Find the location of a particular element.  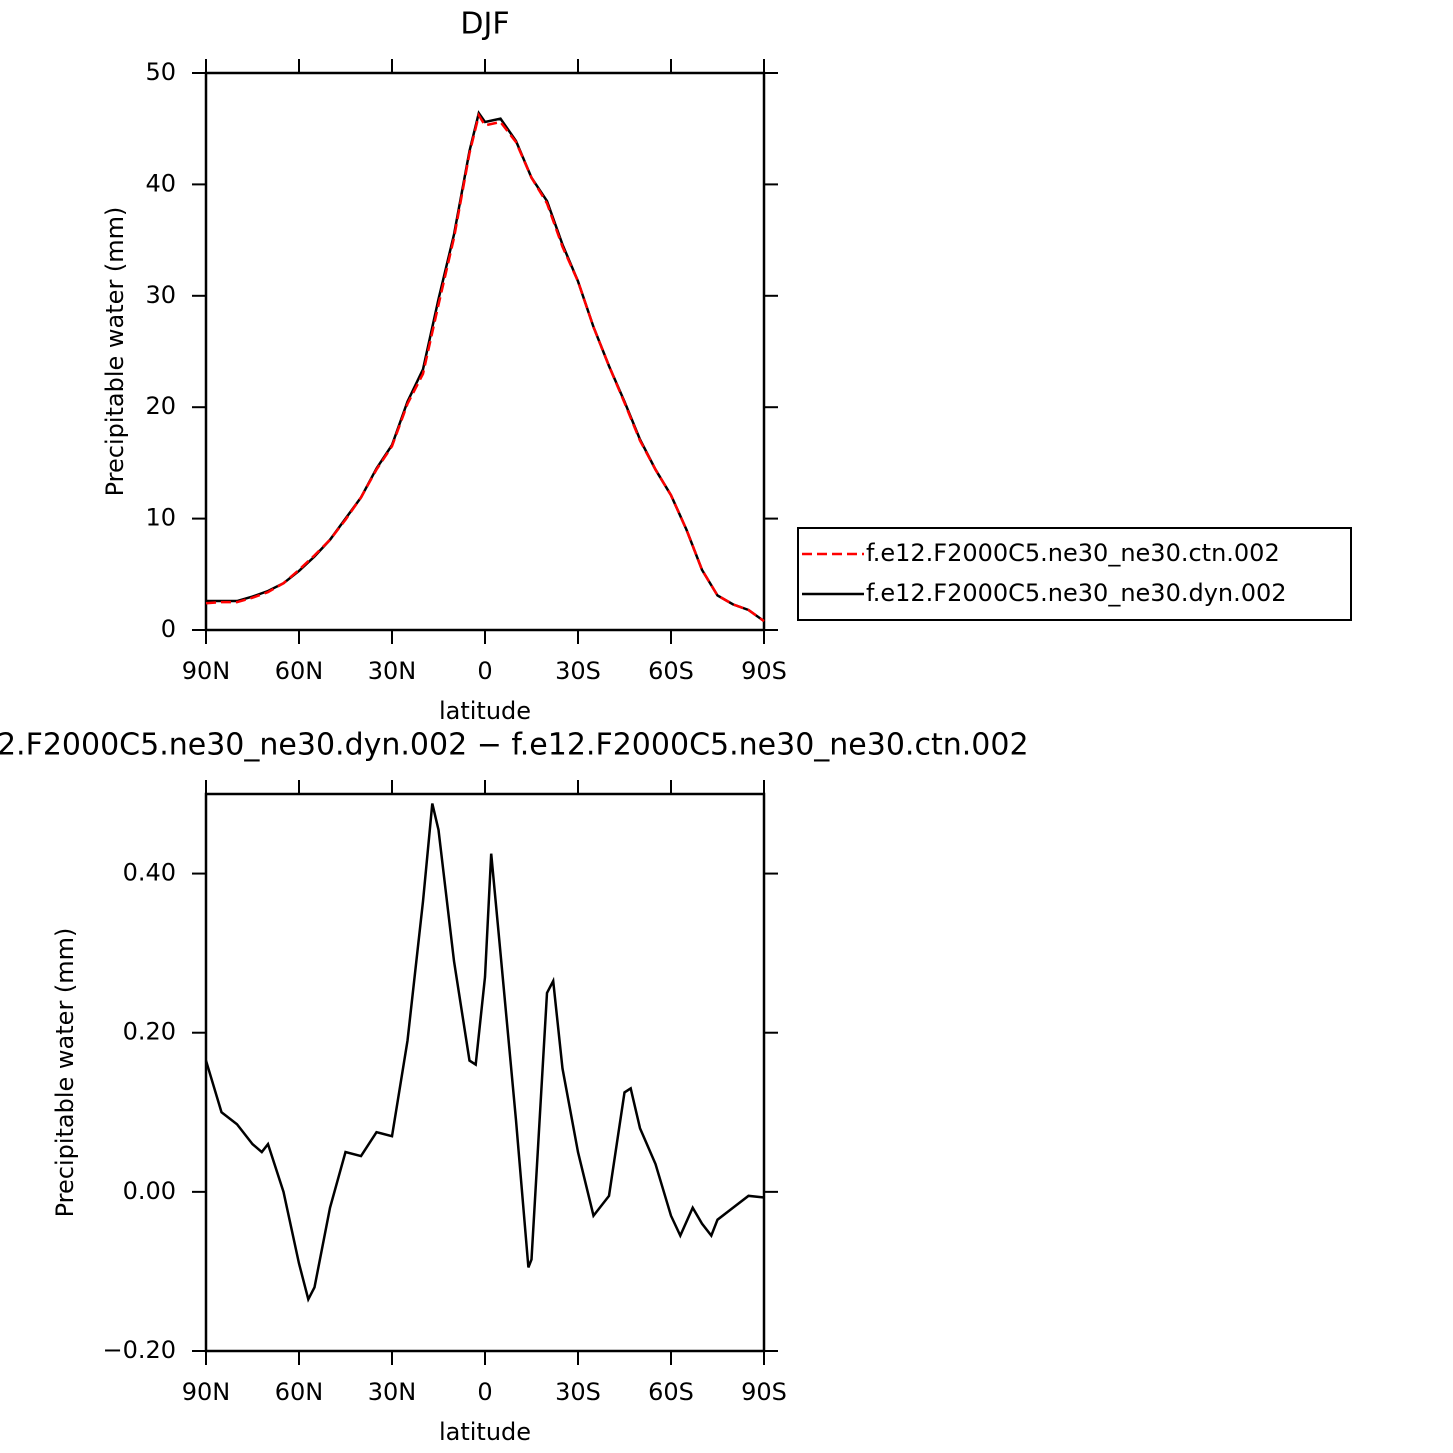

y-tick-label: 0 is located at coordinates (168, 629).